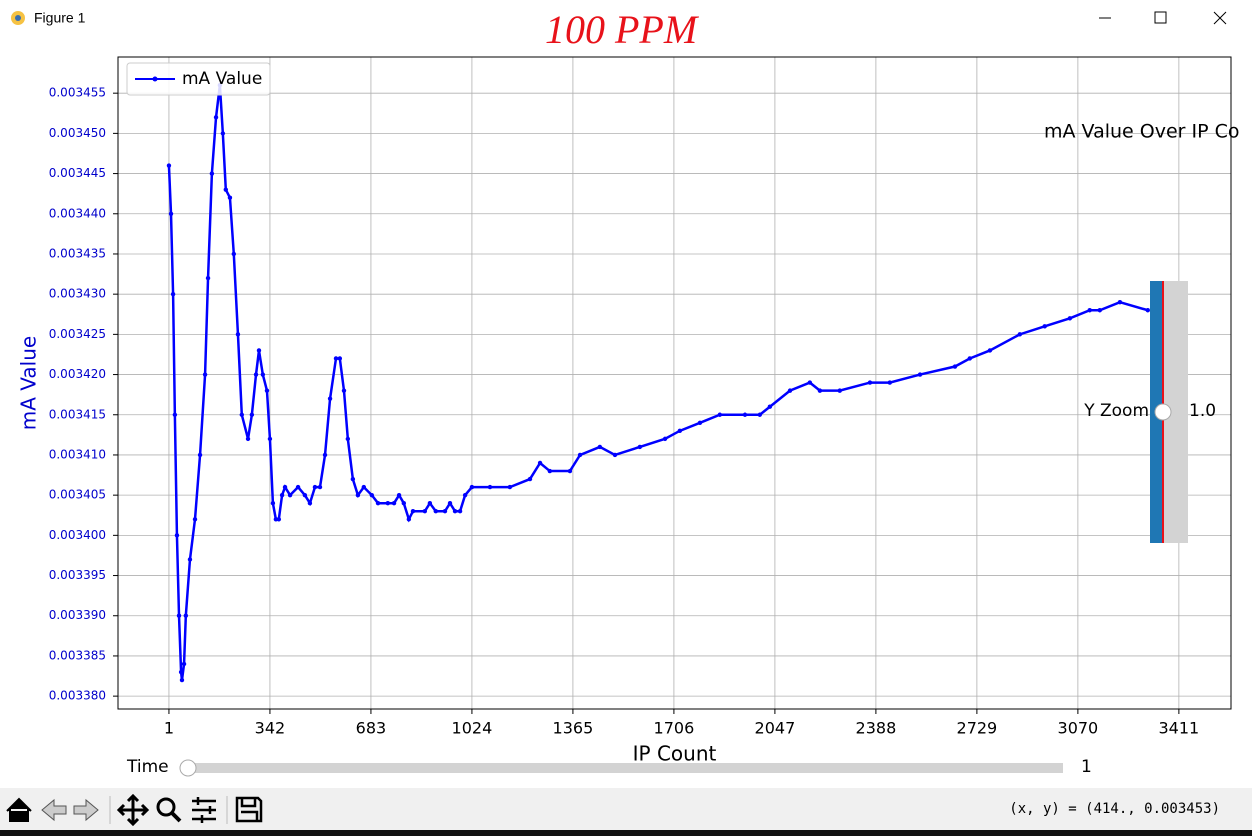 This screenshot has width=1252, height=836. I want to click on y-tick-label: 0.003390, so click(77, 615).